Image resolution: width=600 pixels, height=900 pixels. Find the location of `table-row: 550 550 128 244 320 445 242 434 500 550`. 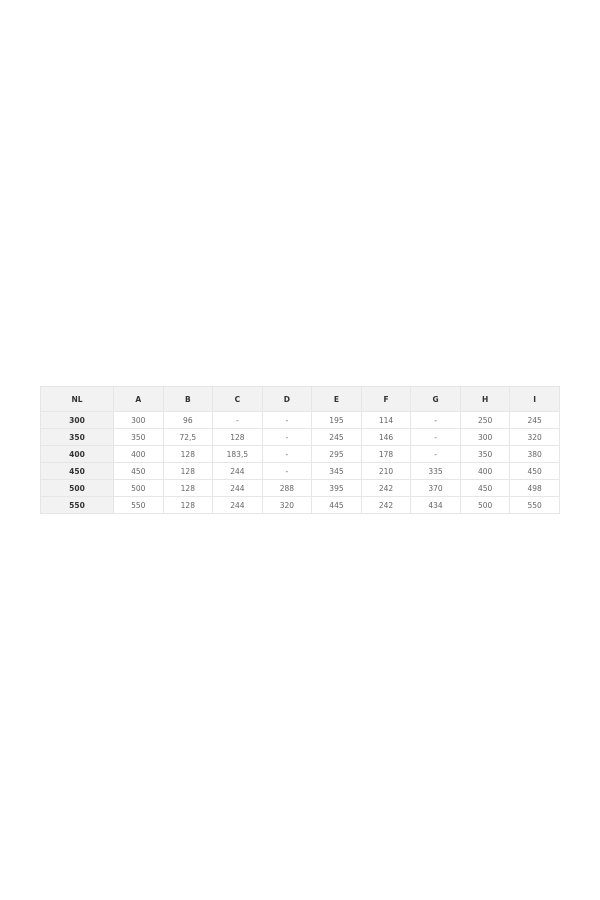

table-row: 550 550 128 244 320 445 242 434 500 550 is located at coordinates (300, 505).